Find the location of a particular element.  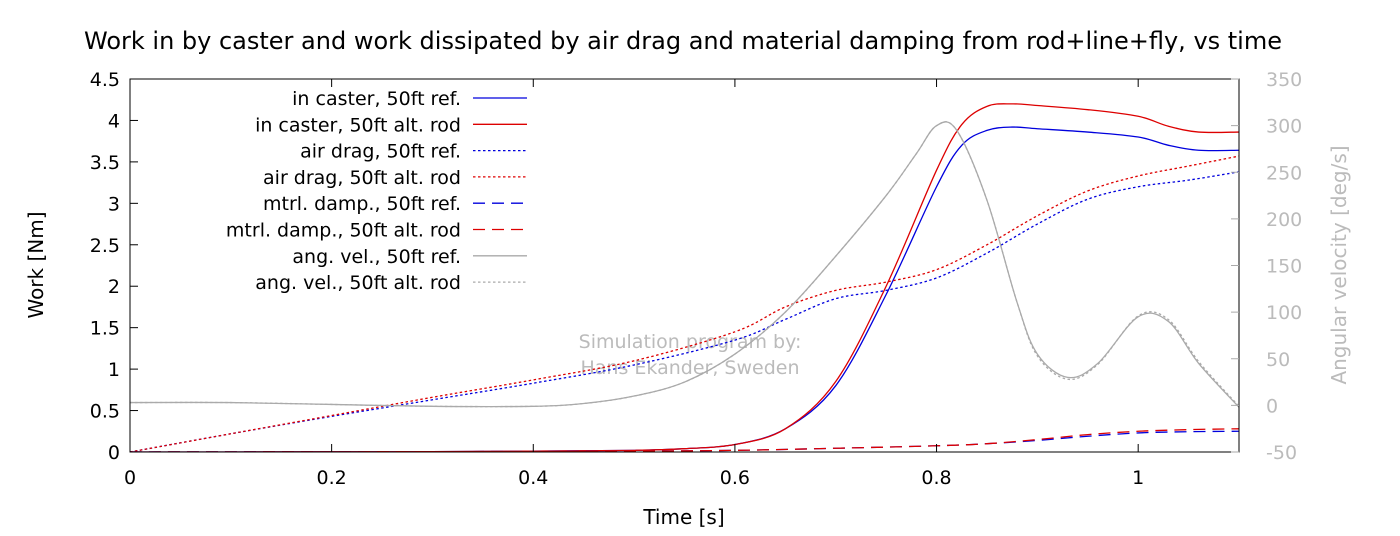

legend-label: mtrl. damp., 50ft ref. is located at coordinates (362, 204).